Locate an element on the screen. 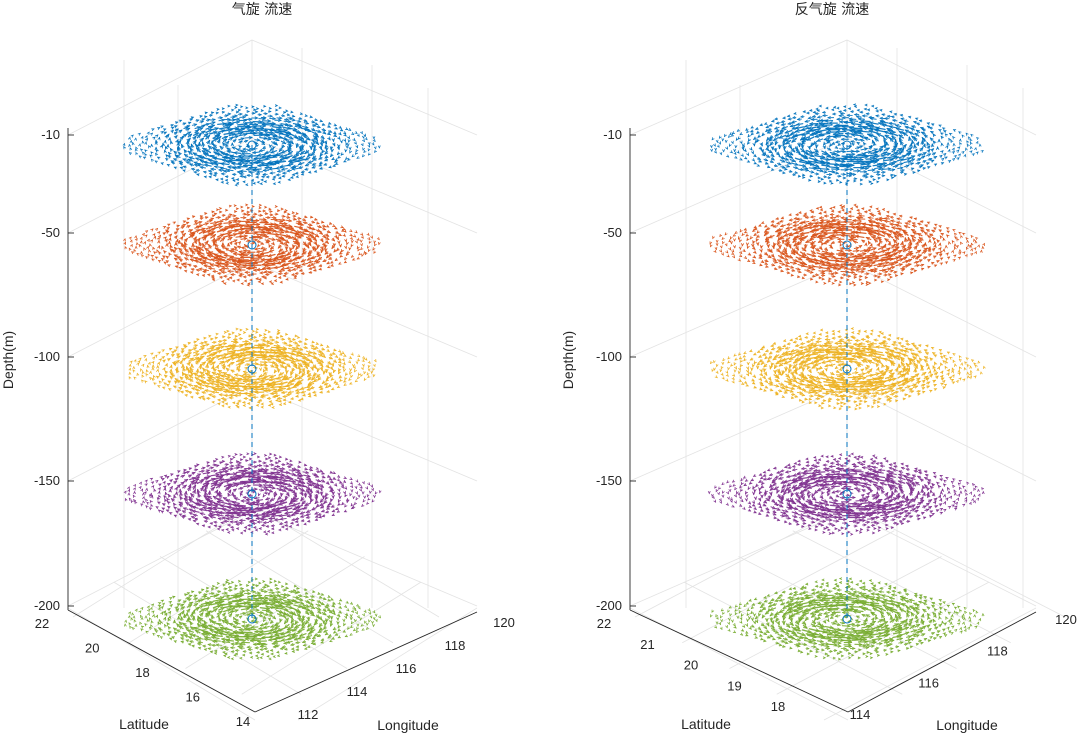 The image size is (1080, 737). x-tick-label: 112 is located at coordinates (308, 714).